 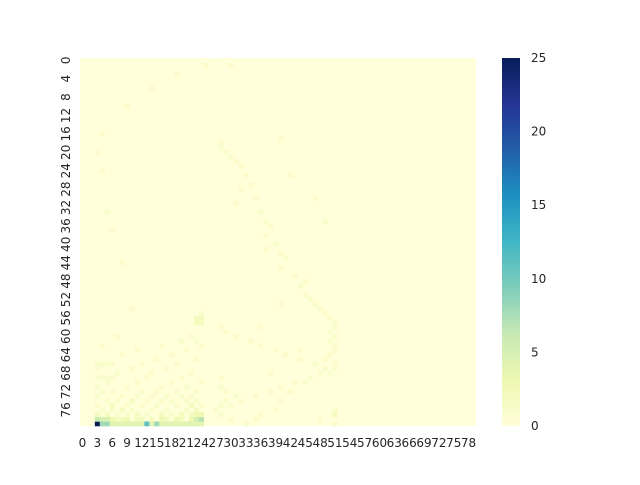 What do you see at coordinates (112, 443) in the screenshot?
I see `x-tick-label: 6` at bounding box center [112, 443].